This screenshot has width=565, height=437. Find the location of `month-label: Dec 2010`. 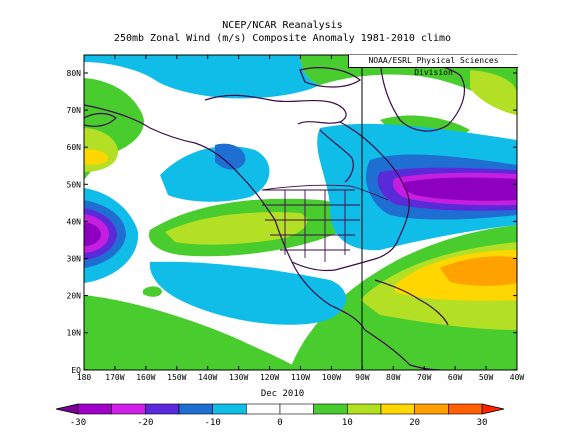

month-label: Dec 2010 is located at coordinates (282, 394).